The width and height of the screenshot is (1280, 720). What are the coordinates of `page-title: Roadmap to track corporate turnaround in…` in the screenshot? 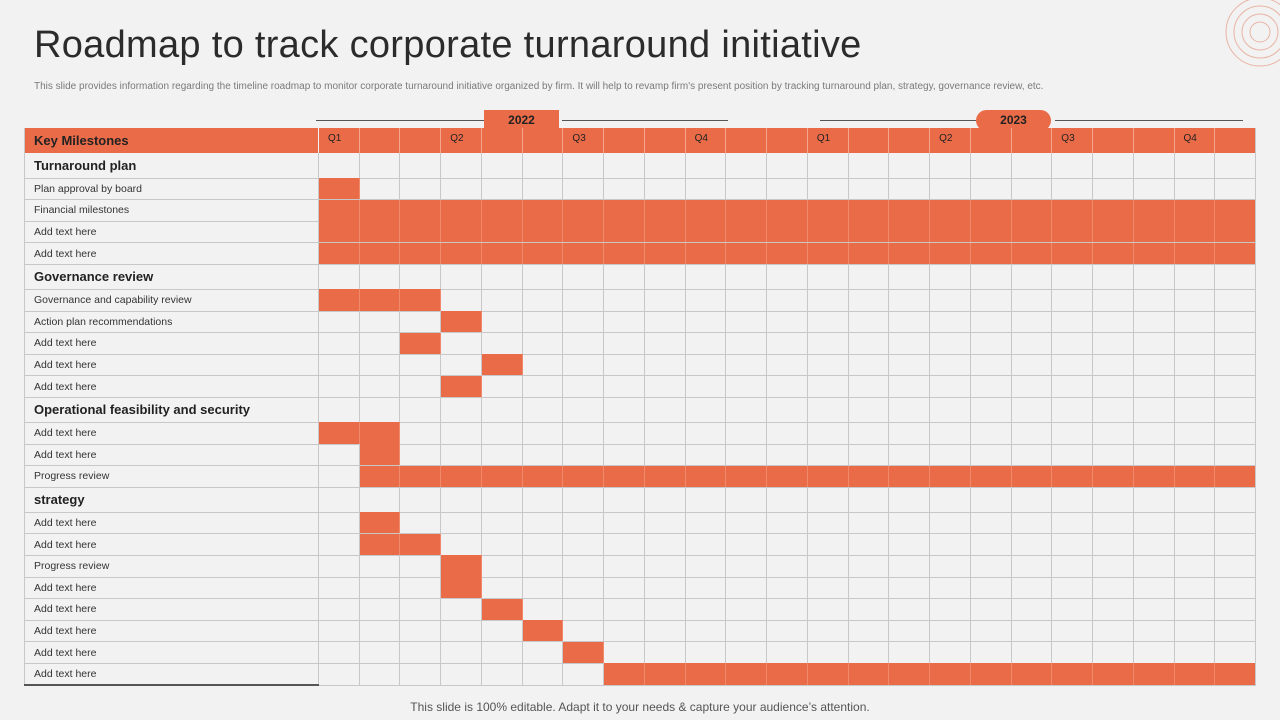 It's located at (448, 45).